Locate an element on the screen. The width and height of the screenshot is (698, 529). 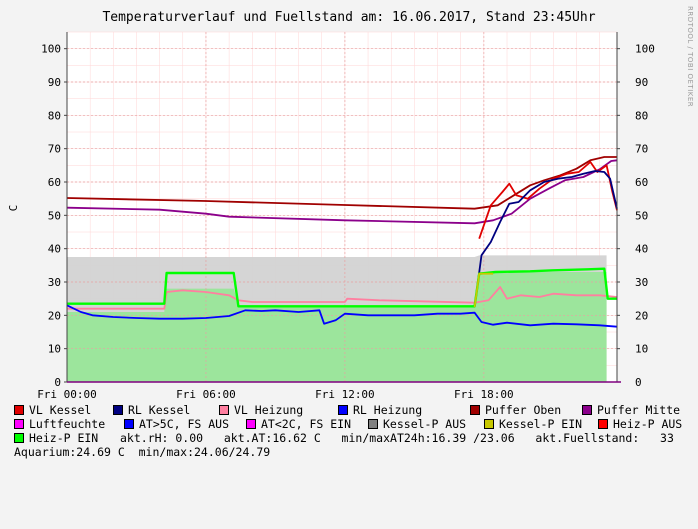
series-puffer-oben is located at coordinates (341, 183).